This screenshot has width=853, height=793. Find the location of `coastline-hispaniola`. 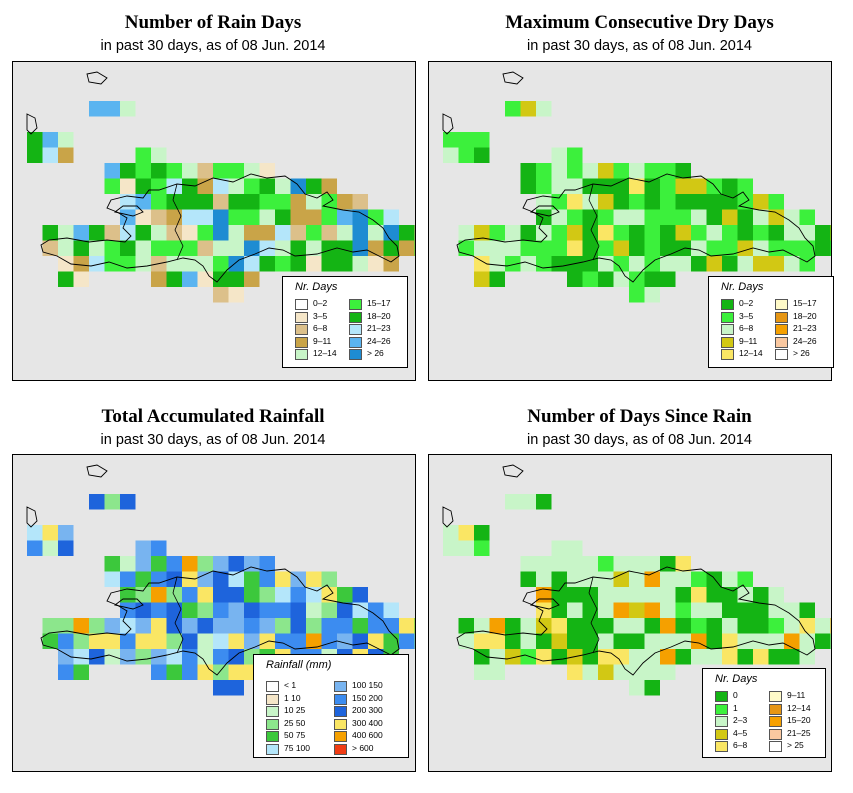

coastline-hispaniola is located at coordinates (636, 621).